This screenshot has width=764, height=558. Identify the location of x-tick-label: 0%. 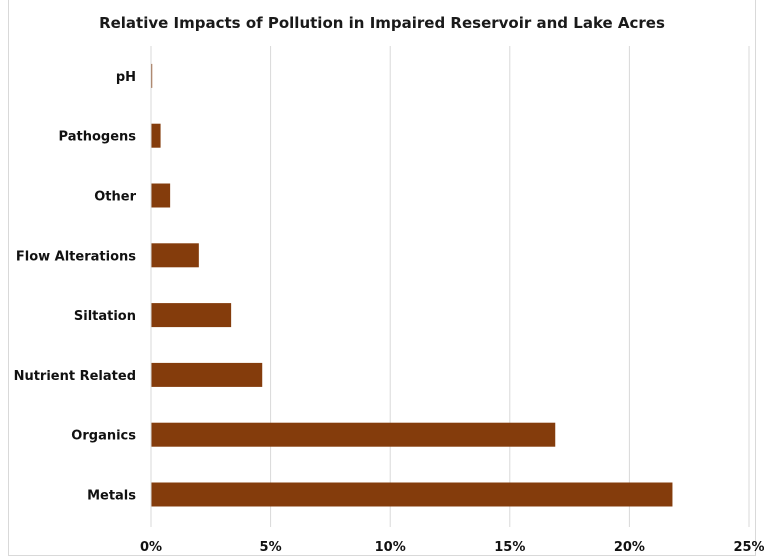
(151, 547).